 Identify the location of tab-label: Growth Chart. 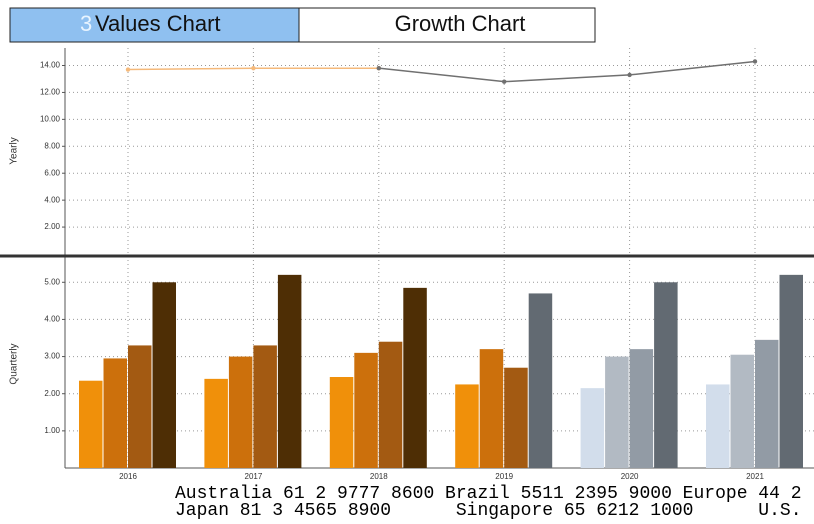
(460, 23).